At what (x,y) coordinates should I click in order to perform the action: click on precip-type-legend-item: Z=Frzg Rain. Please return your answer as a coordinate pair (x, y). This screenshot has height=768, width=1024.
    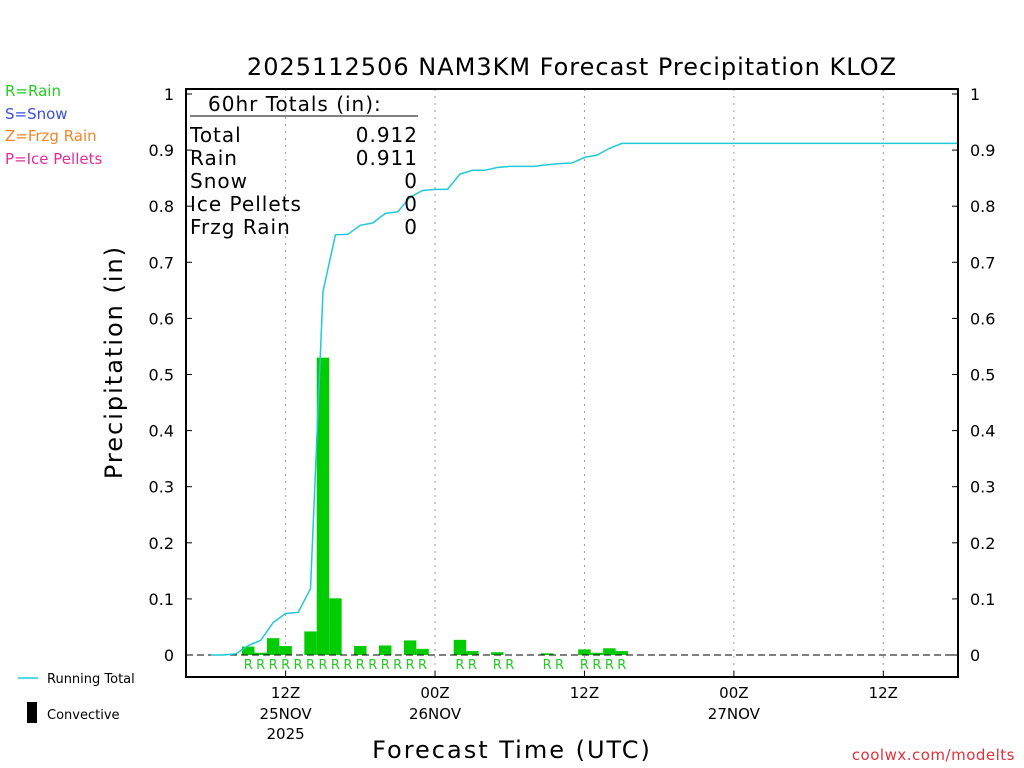
    Looking at the image, I should click on (51, 136).